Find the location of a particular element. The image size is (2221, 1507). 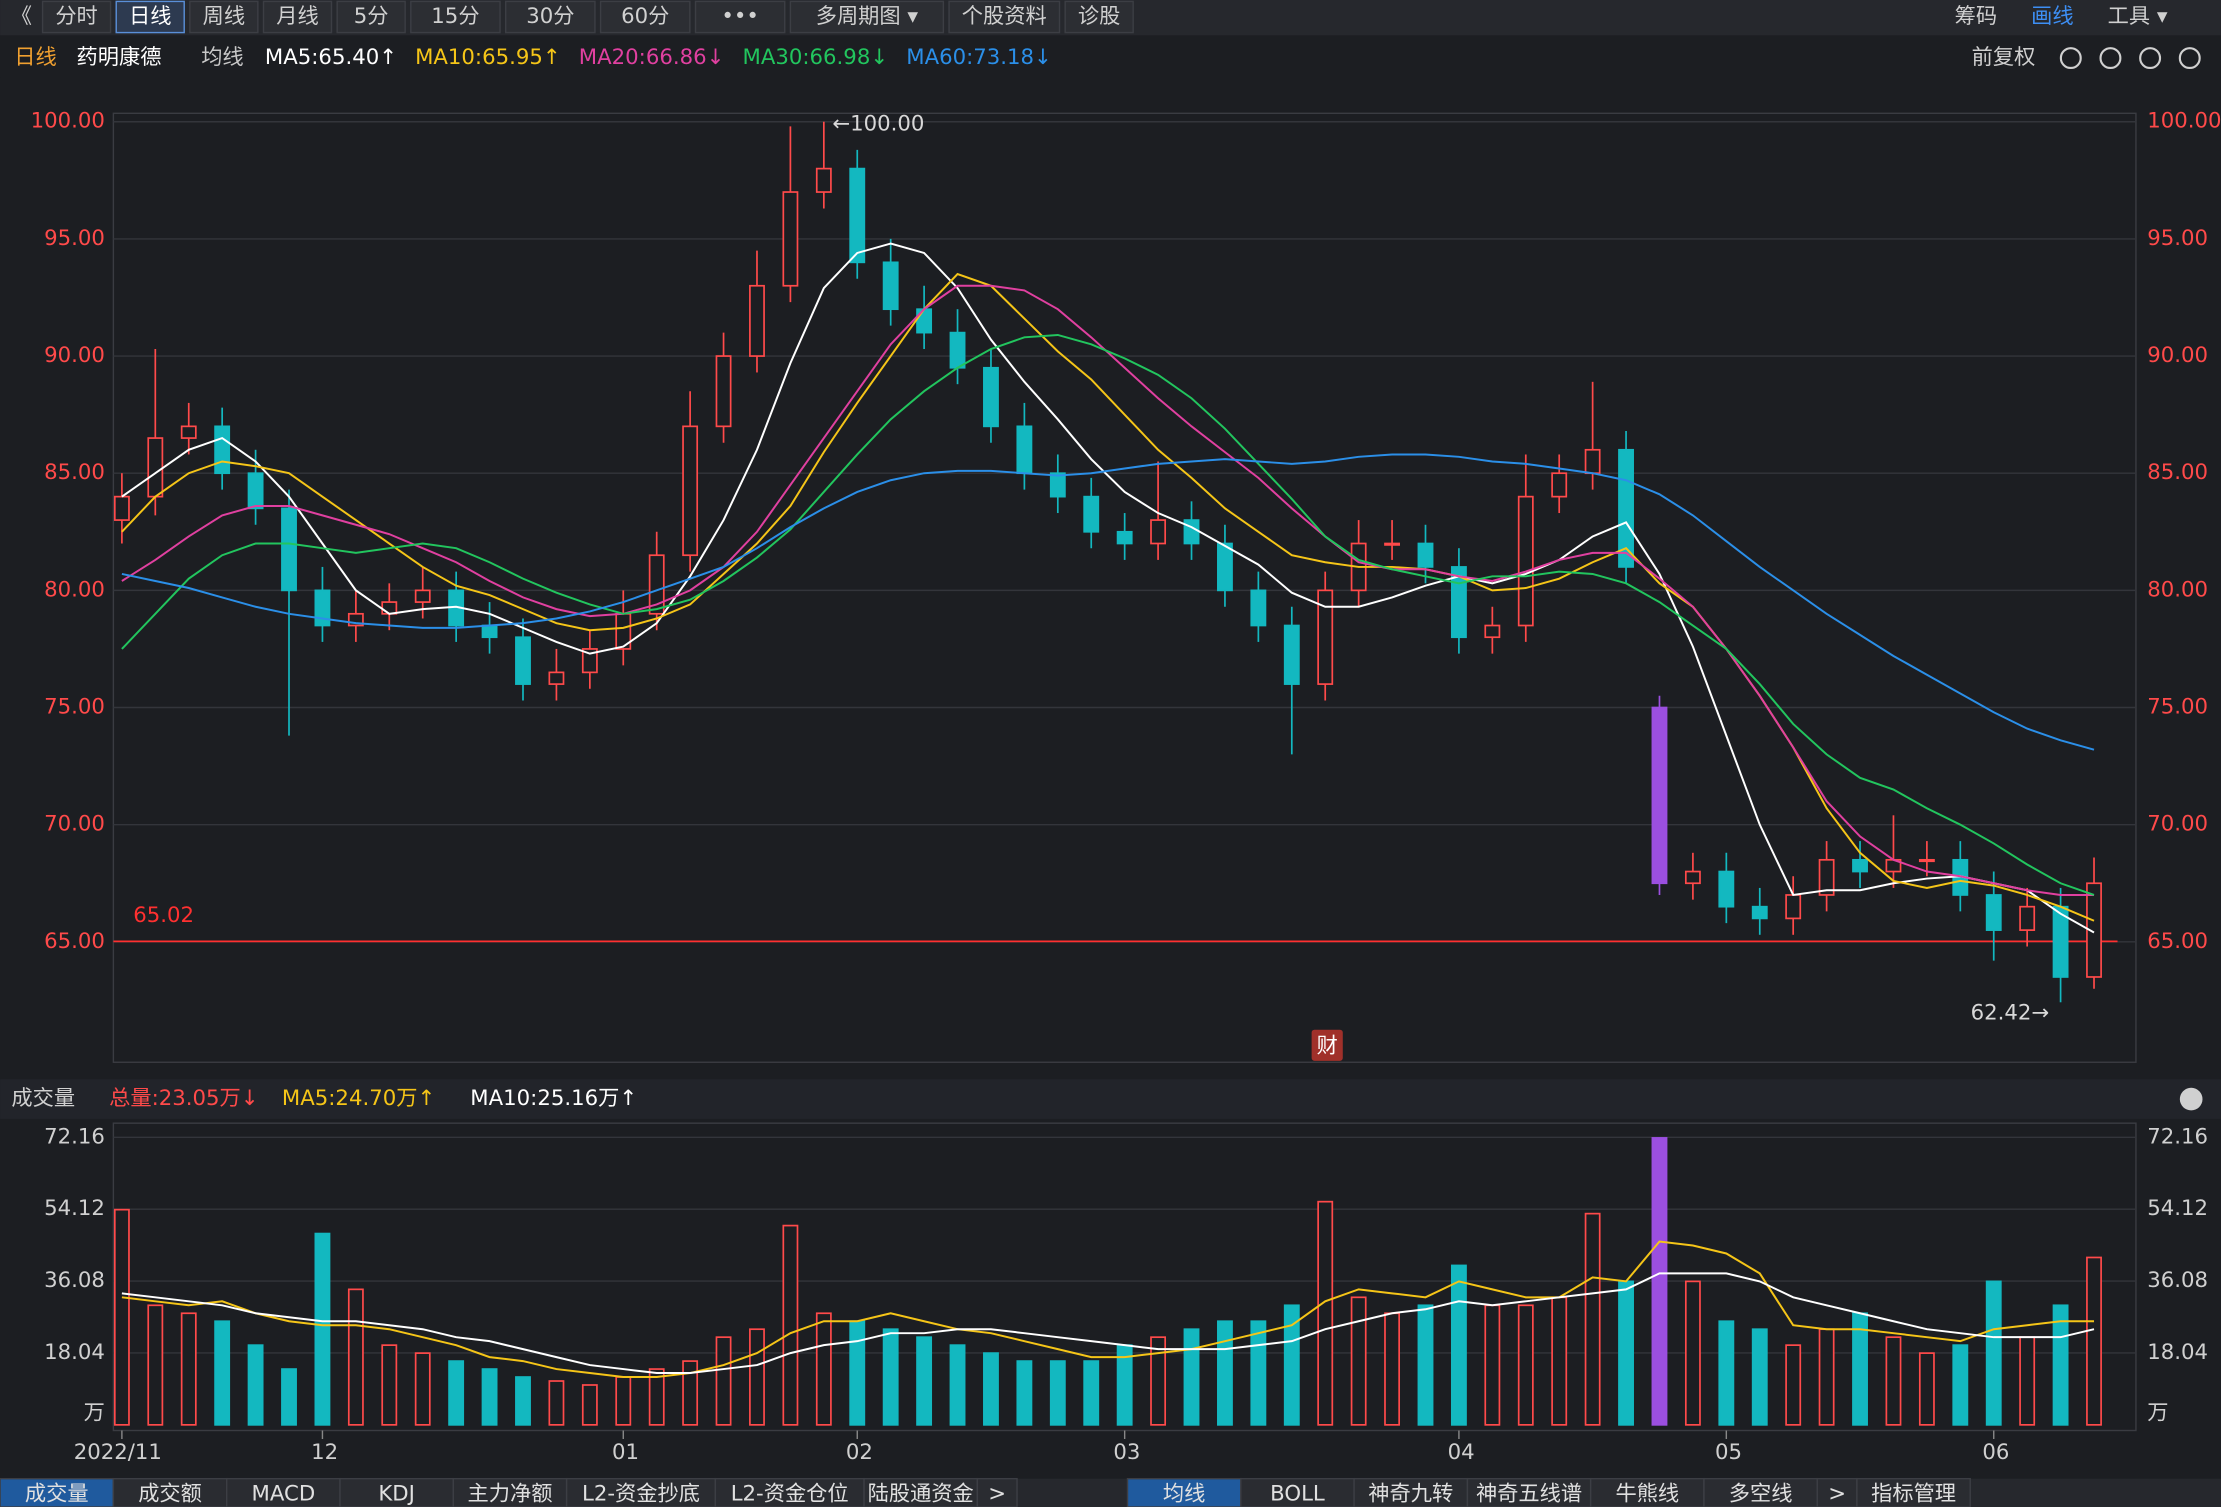

ma-label: MA20:66.86↓ is located at coordinates (652, 57).